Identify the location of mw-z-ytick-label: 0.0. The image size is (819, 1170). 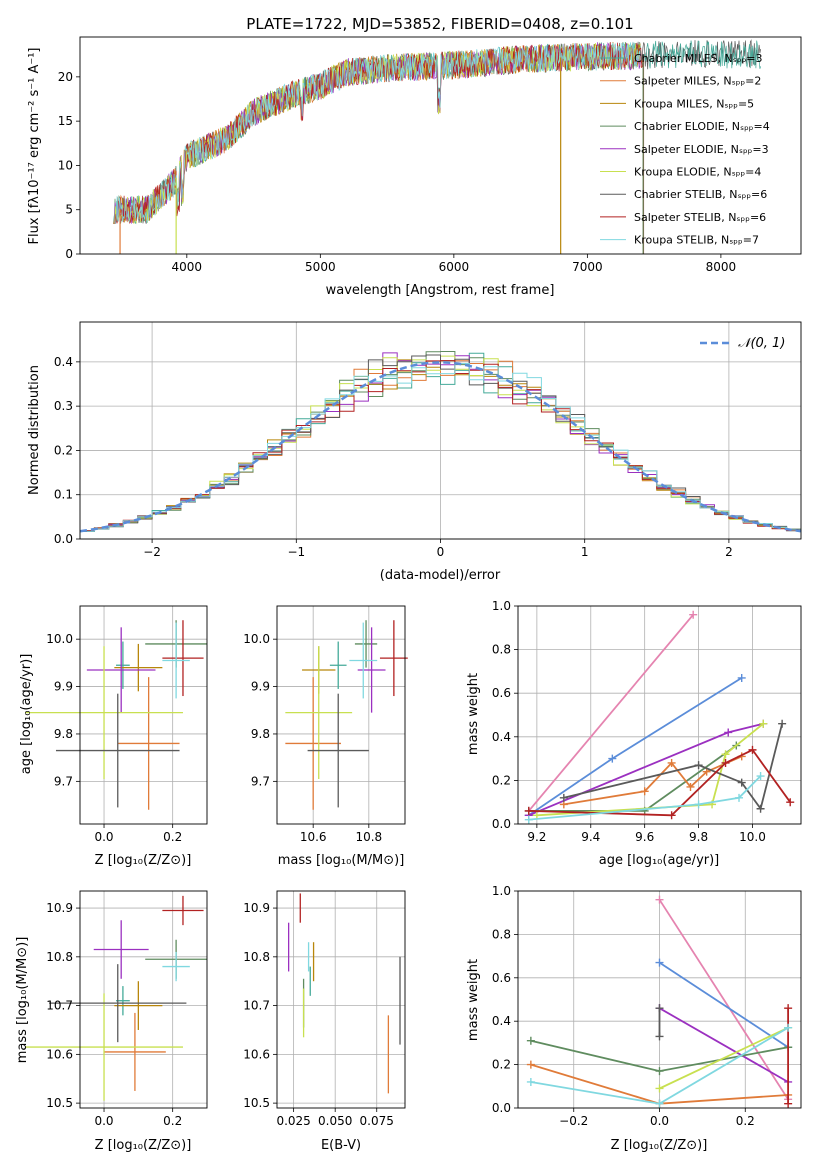
(501, 1108).